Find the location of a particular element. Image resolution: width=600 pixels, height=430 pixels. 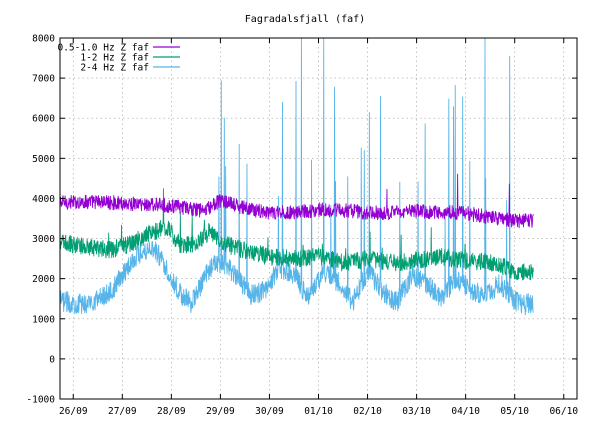

y-tick-label: 0 is located at coordinates (52, 359).